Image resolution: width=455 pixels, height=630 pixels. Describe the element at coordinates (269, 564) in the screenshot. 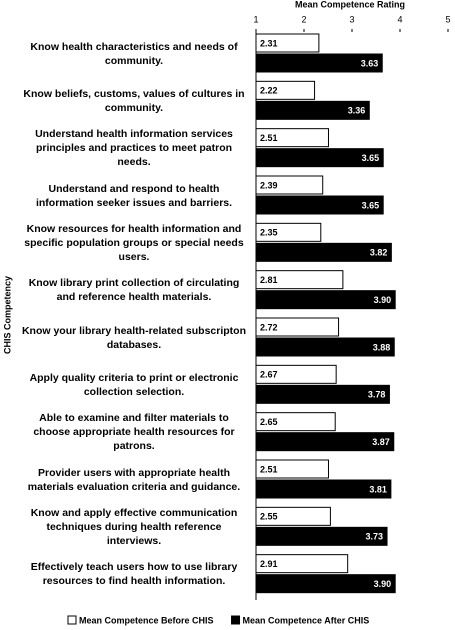

I see `value-label: 2.91` at that location.